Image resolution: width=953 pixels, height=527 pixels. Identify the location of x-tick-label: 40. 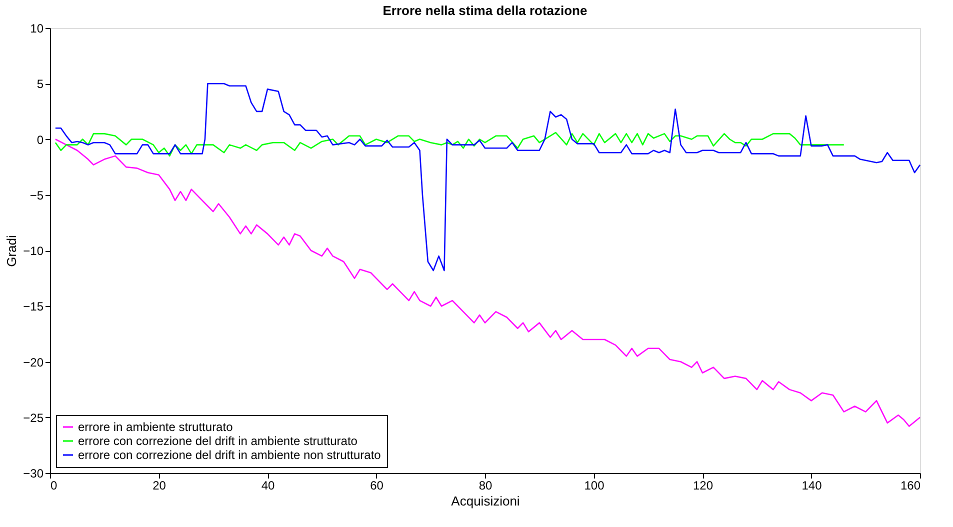
(268, 485).